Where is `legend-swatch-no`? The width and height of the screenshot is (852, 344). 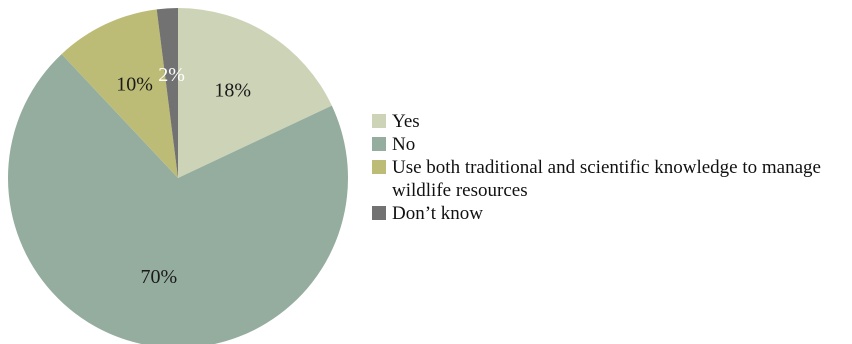
legend-swatch-no is located at coordinates (379, 144).